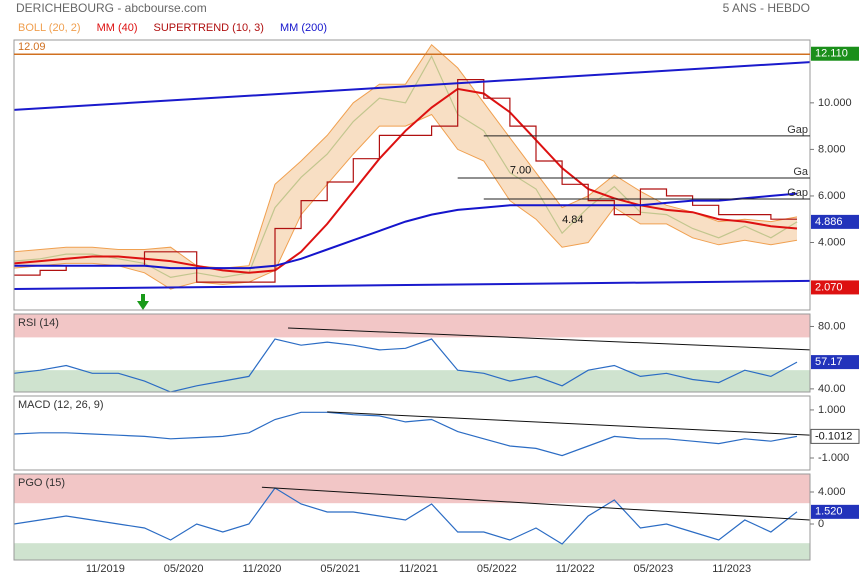 This screenshot has height=580, width=860. I want to click on panel-title: RSI (14), so click(38, 323).